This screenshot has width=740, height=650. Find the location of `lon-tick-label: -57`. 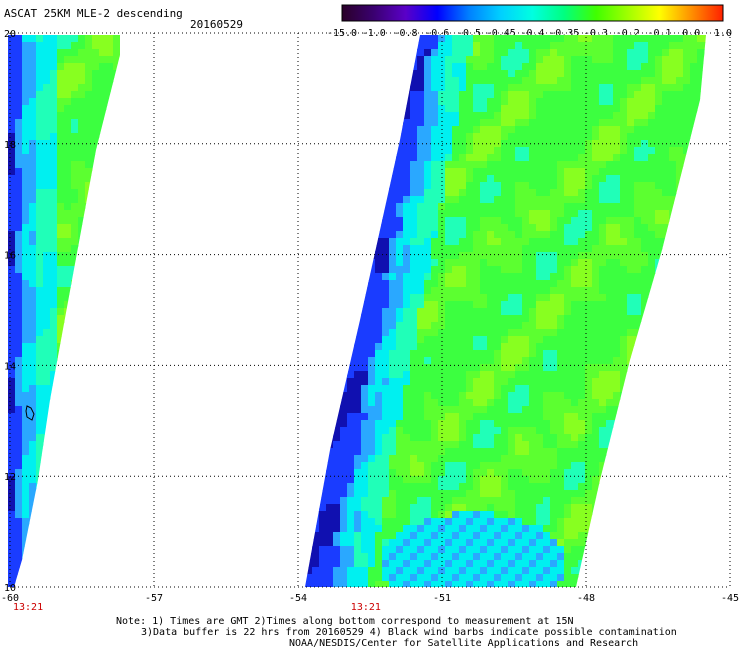

lon-tick-label: -57 is located at coordinates (154, 598).